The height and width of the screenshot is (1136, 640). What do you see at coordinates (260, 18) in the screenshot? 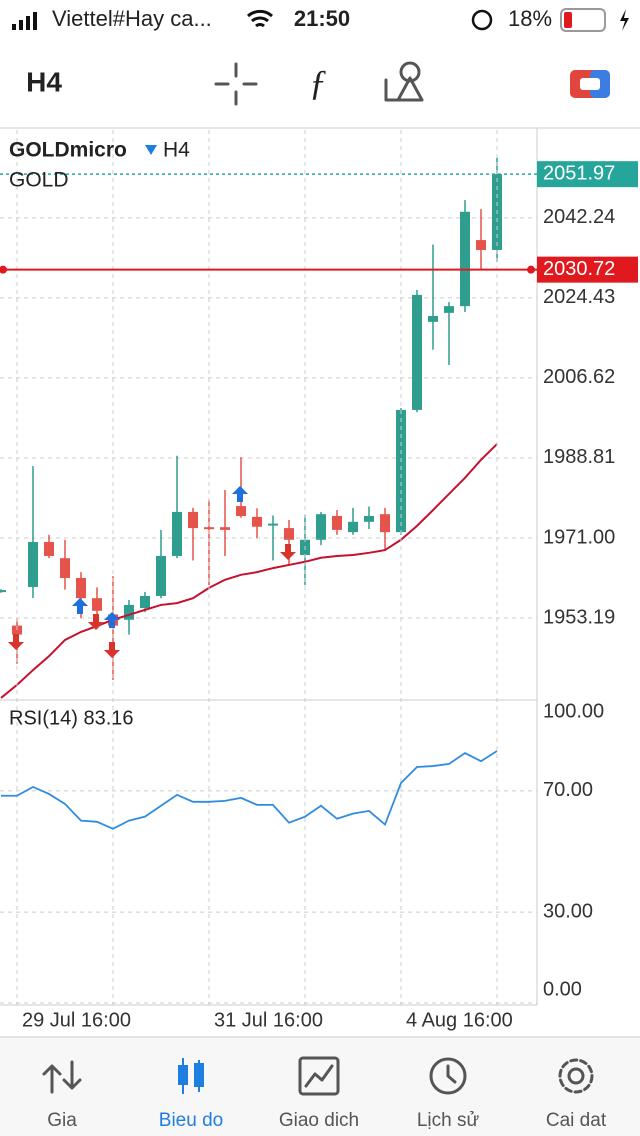
I see `wifi-icon` at bounding box center [260, 18].